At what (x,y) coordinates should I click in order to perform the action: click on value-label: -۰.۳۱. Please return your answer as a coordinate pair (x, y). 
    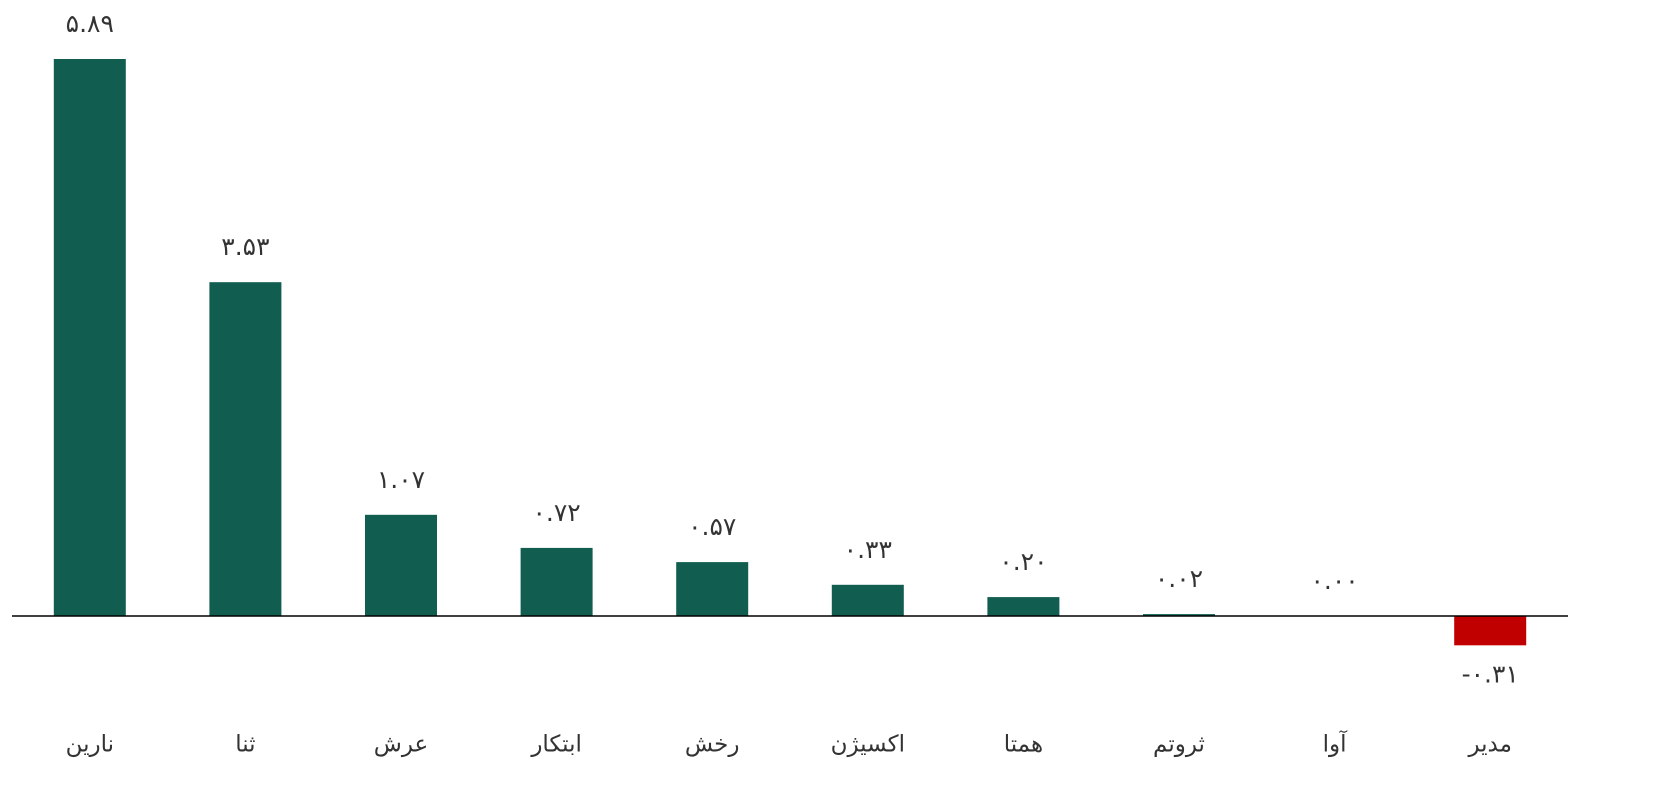
    Looking at the image, I should click on (1490, 673).